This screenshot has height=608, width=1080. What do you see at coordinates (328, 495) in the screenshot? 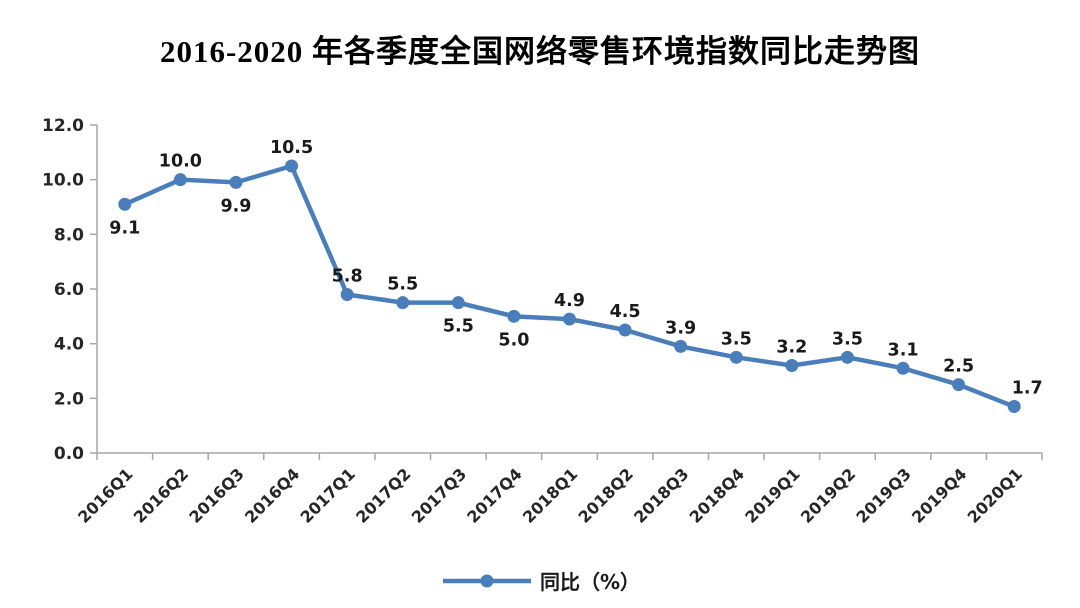
I see `x-tick-label: 2017Q1` at bounding box center [328, 495].